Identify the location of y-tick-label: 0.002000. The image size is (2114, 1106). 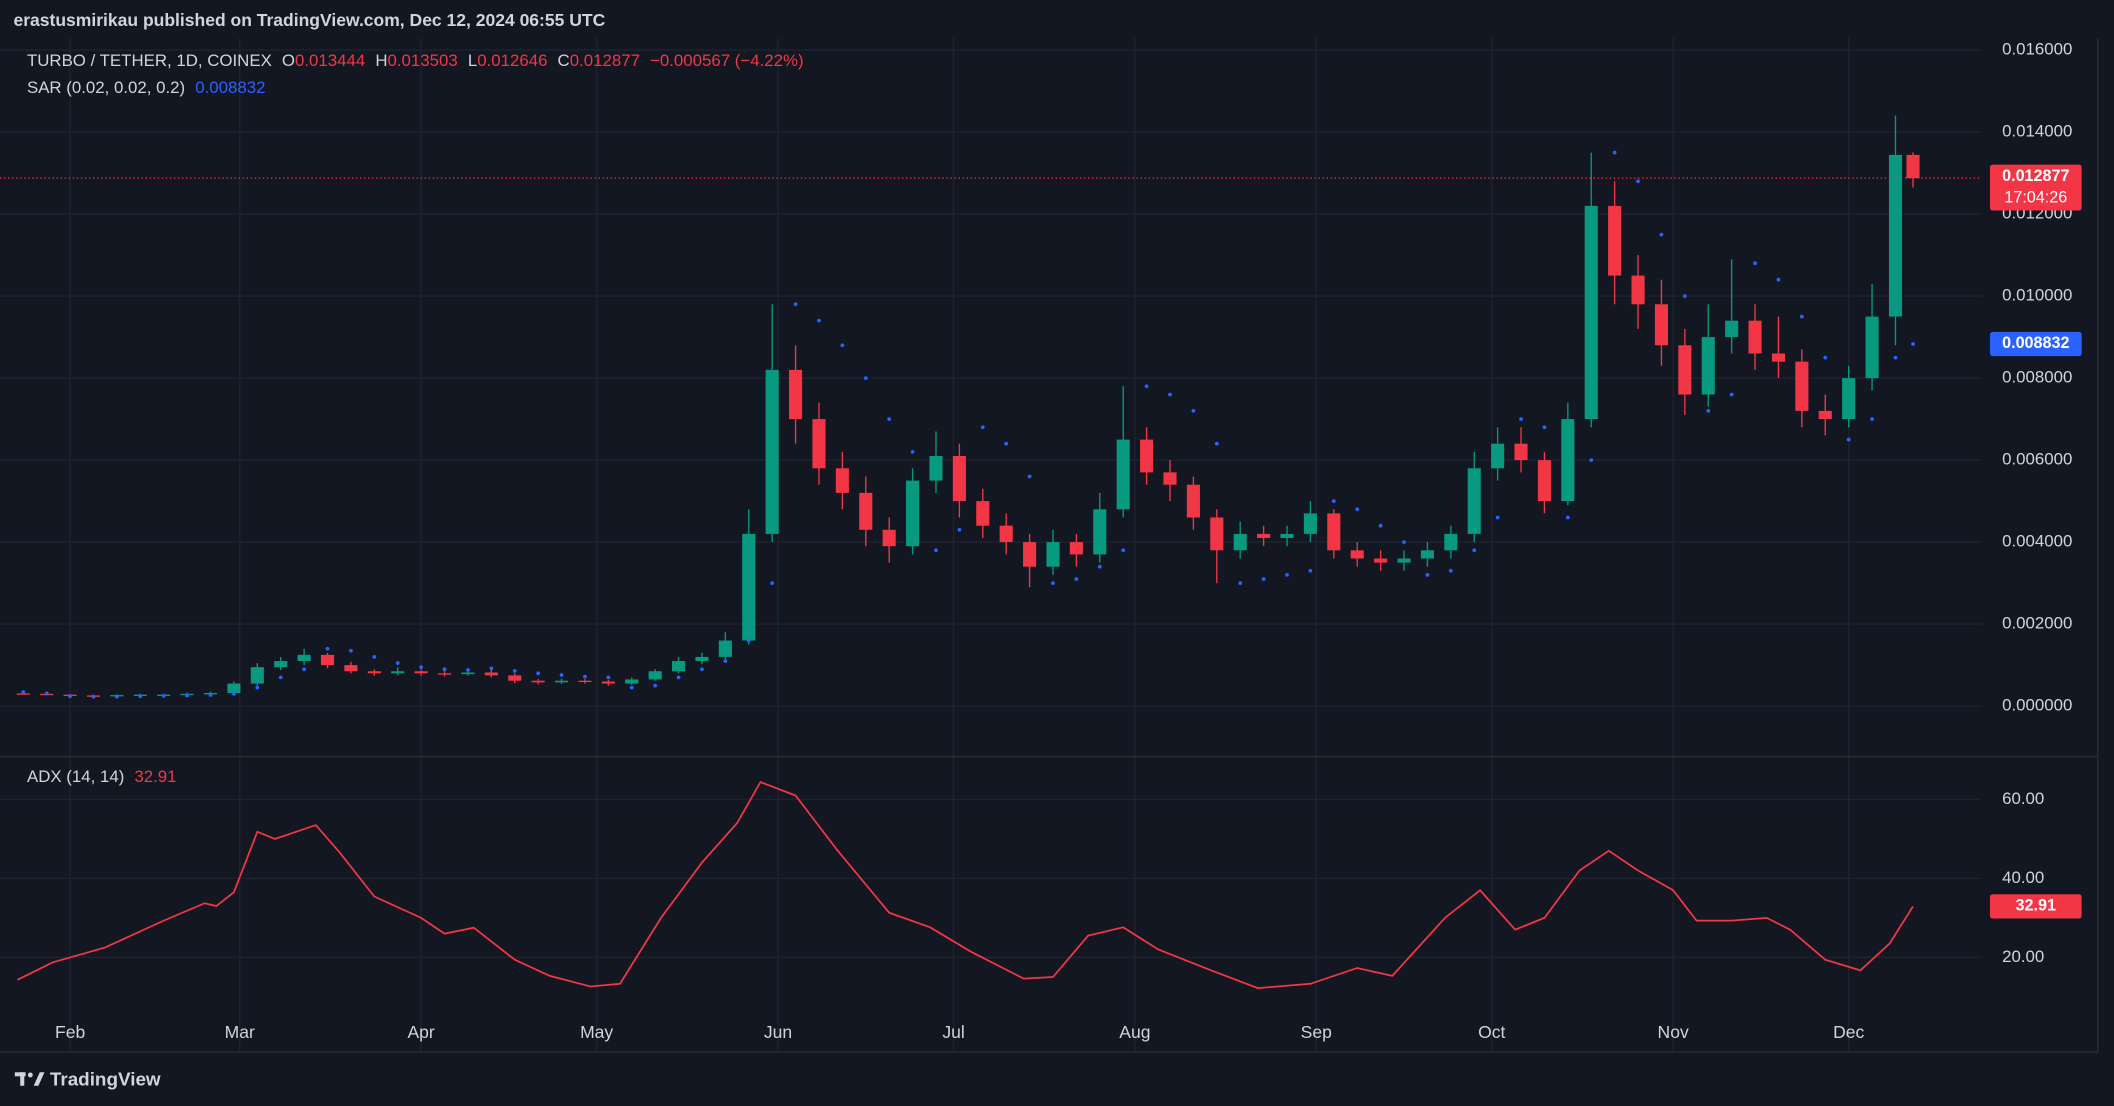
(2037, 623).